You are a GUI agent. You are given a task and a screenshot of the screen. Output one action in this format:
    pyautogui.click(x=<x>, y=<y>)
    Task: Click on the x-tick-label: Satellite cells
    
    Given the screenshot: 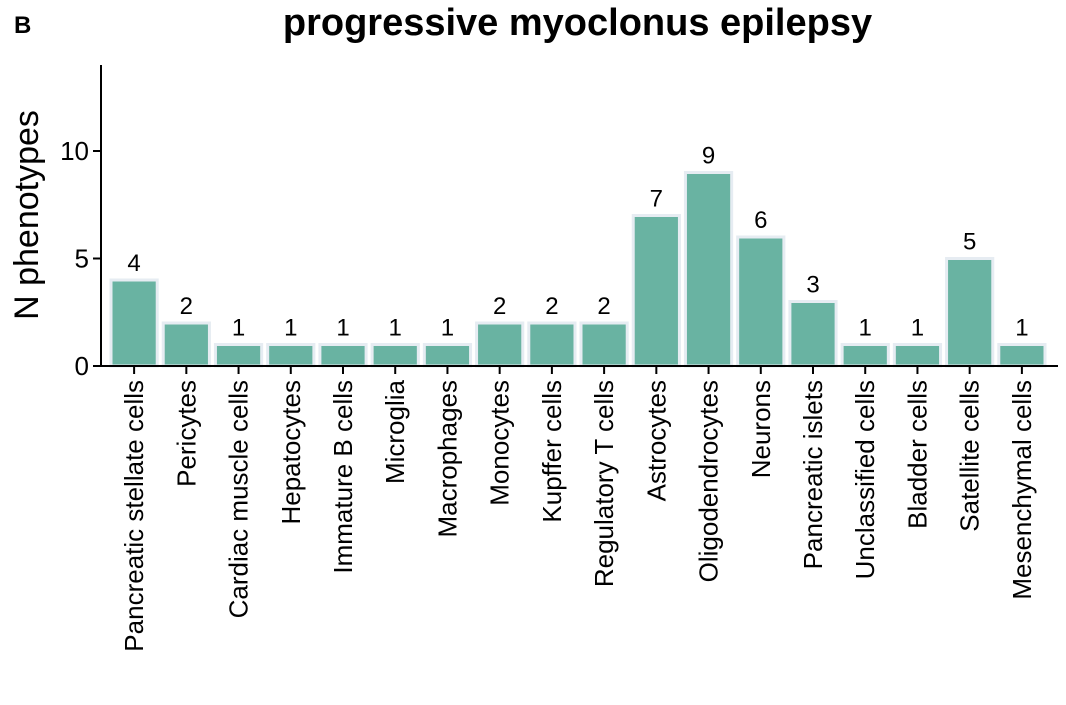 What is the action you would take?
    pyautogui.click(x=970, y=456)
    